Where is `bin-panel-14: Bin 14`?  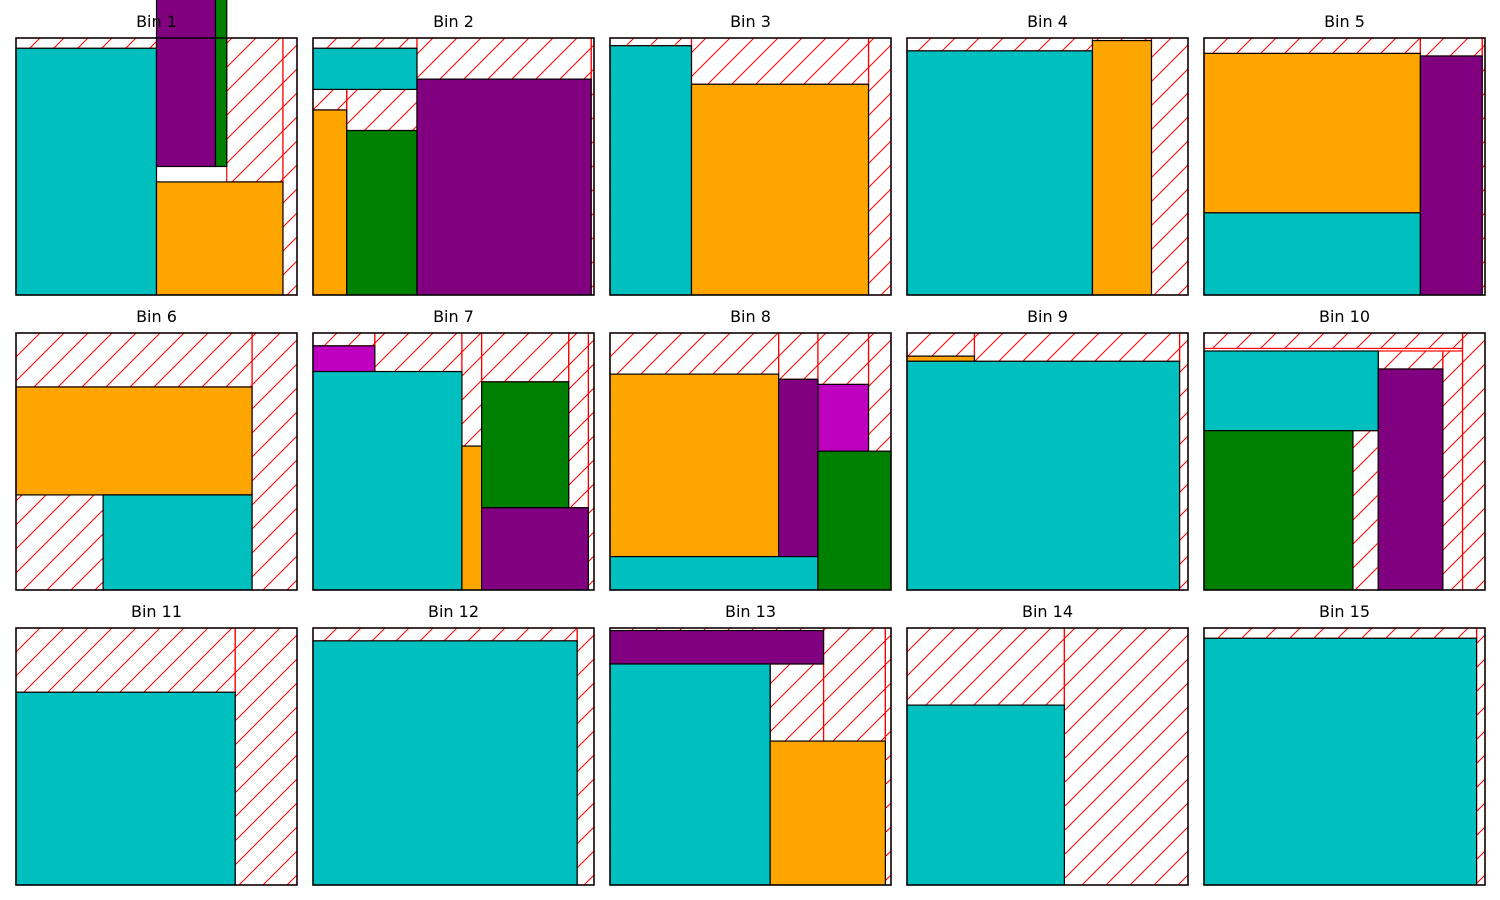 bin-panel-14: Bin 14 is located at coordinates (1047, 744).